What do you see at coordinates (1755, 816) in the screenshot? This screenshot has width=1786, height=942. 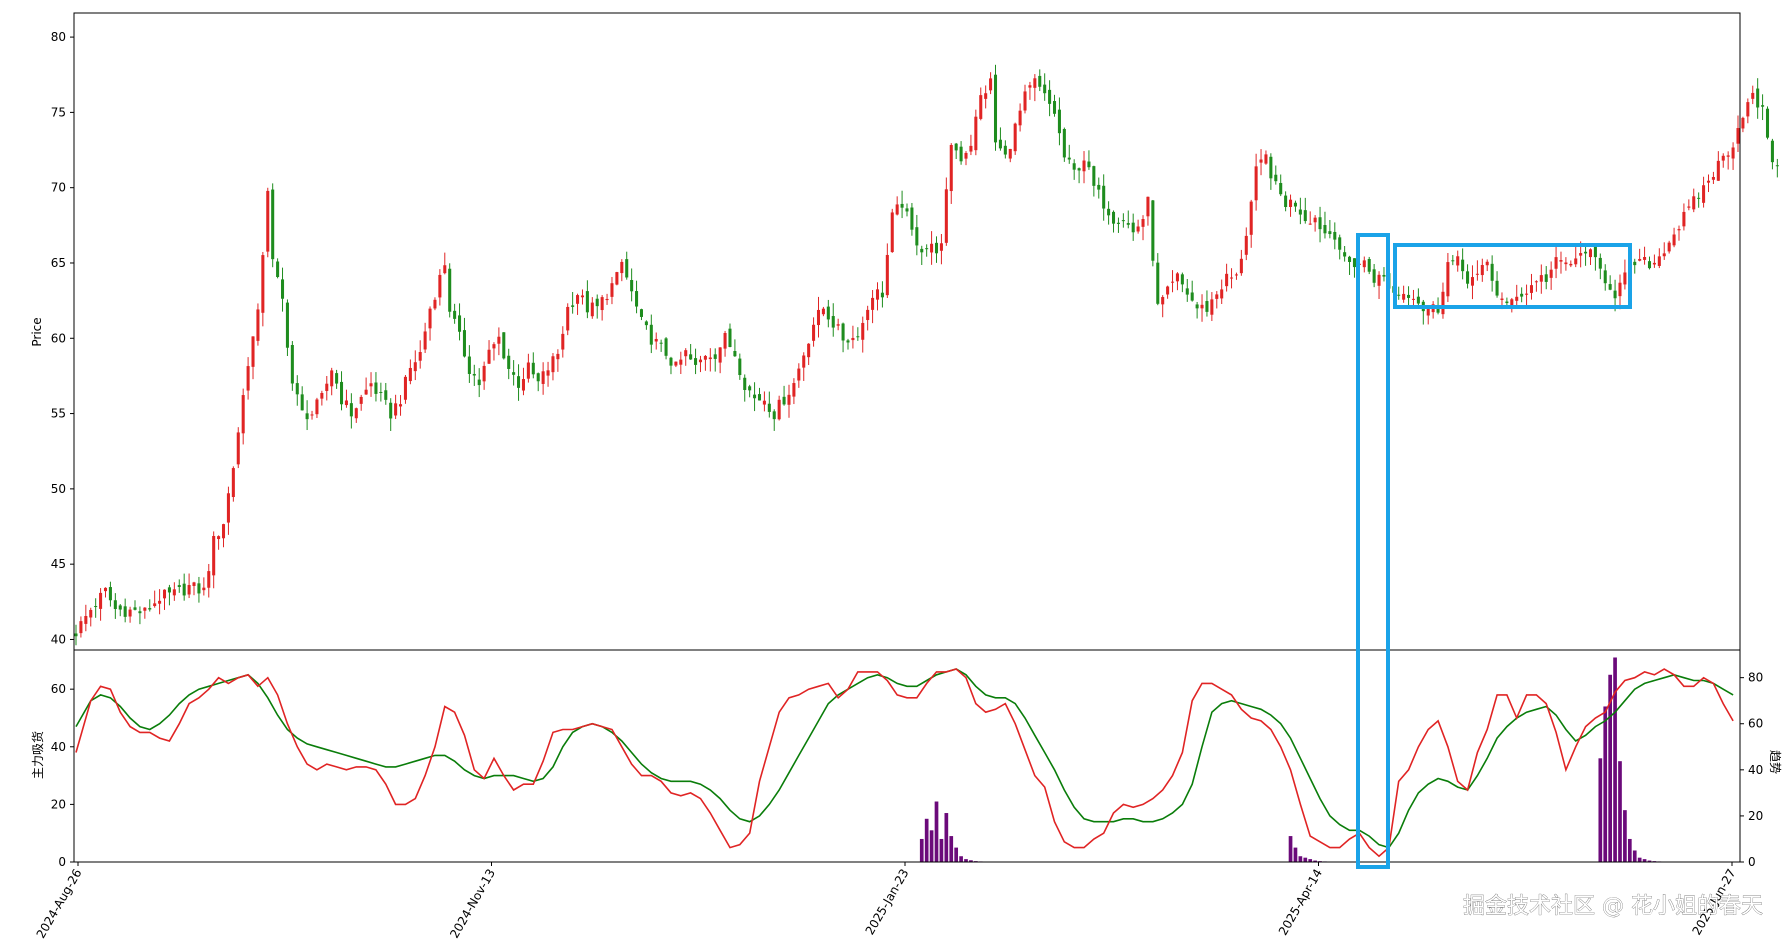 I see `indicator-right-tick-label: 20` at bounding box center [1755, 816].